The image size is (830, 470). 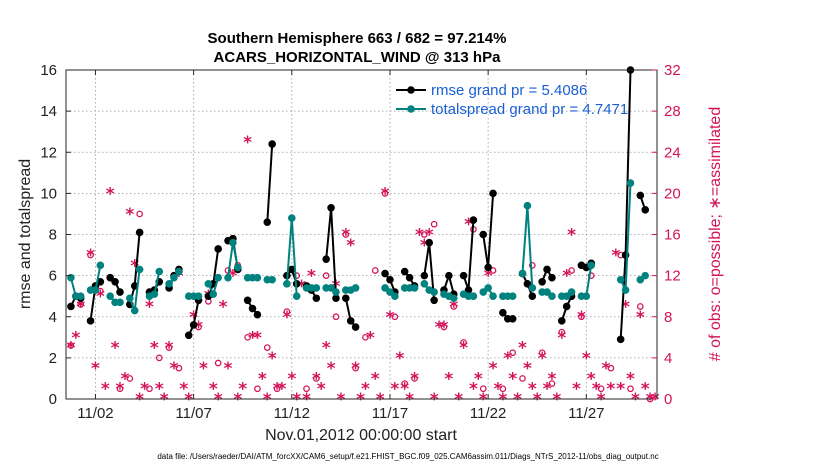 What do you see at coordinates (53, 235) in the screenshot?
I see `y-left-tick-label: 8` at bounding box center [53, 235].